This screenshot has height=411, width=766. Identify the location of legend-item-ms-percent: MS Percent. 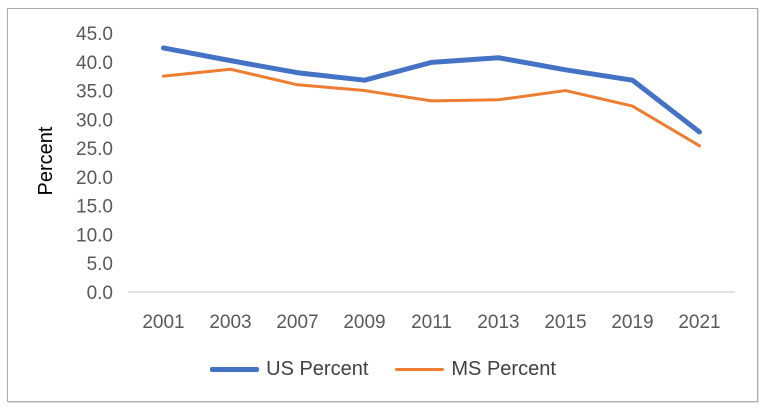
(475, 369).